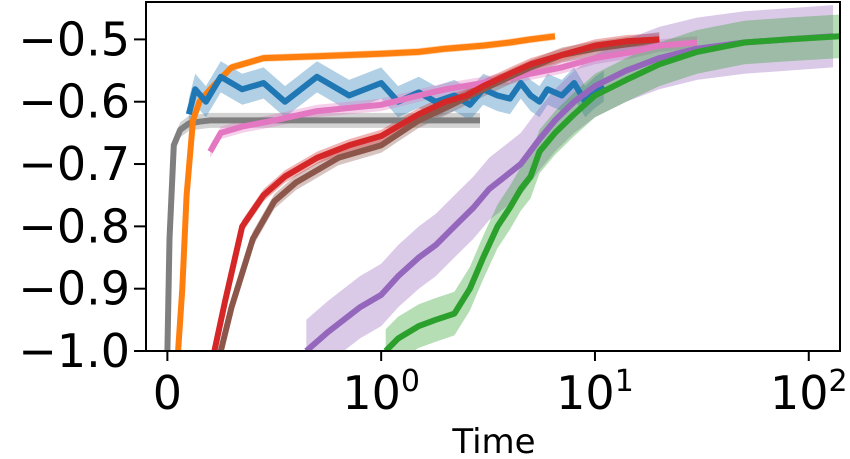 The height and width of the screenshot is (459, 850). Describe the element at coordinates (500, 385) in the screenshot. I see `x-axis: 0 100 101 102` at that location.